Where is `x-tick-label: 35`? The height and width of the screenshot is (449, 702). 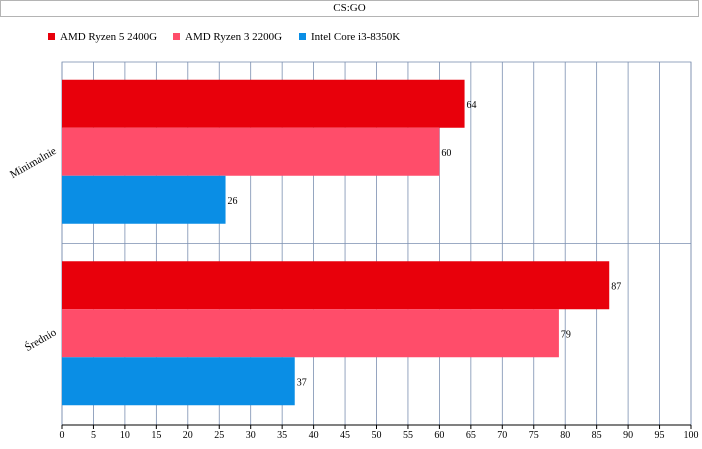 x-tick-label: 35 is located at coordinates (282, 435).